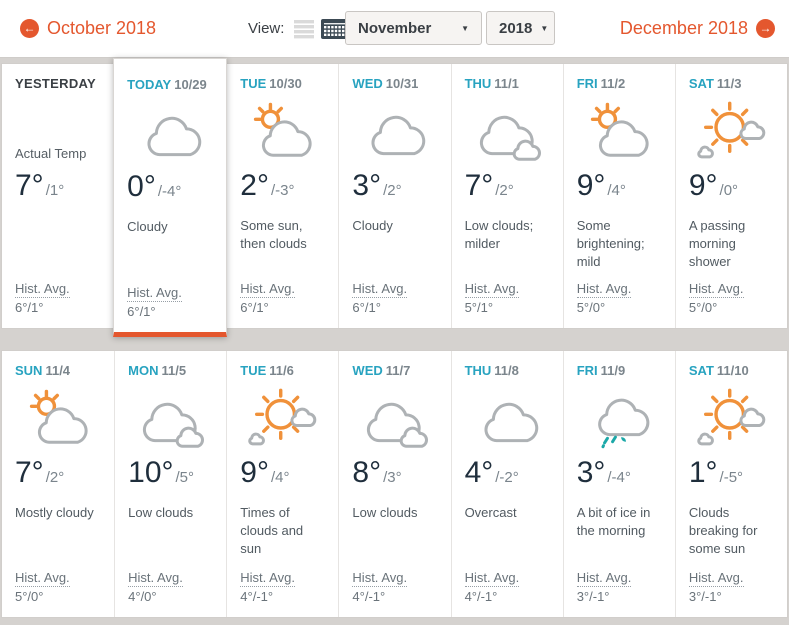 The width and height of the screenshot is (789, 625). I want to click on actual-temp-label: Actual Temp, so click(51, 153).